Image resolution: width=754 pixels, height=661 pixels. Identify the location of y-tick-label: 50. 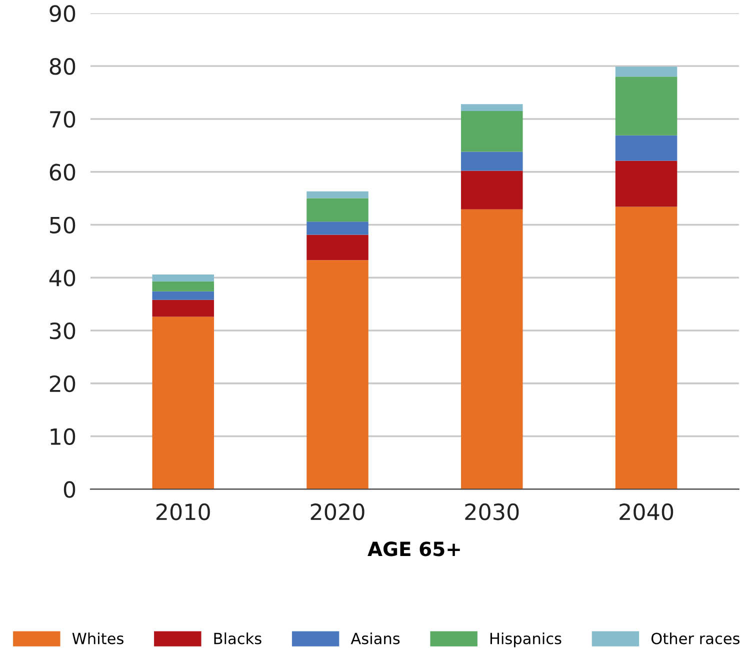
(63, 225).